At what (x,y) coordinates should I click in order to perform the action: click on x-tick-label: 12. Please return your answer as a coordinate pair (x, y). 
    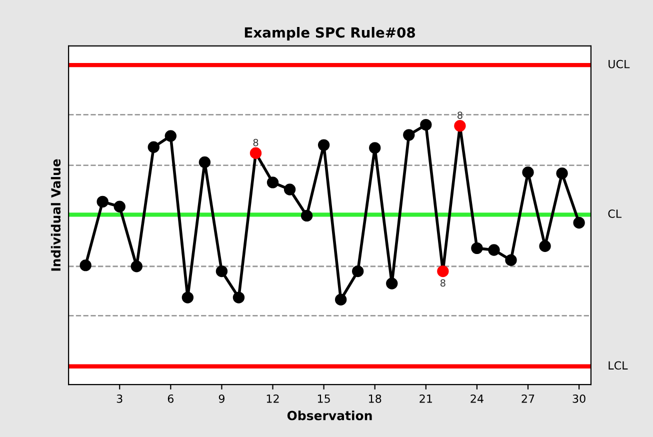
    Looking at the image, I should click on (272, 398).